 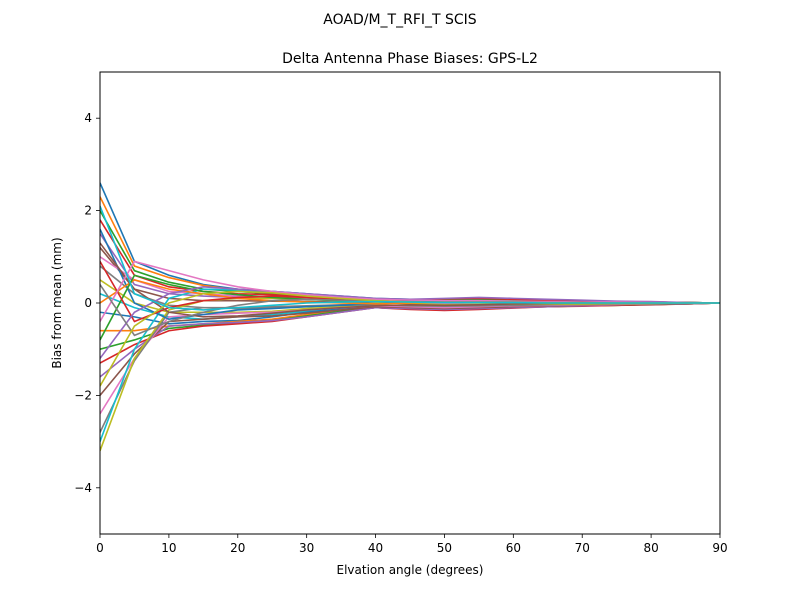 What do you see at coordinates (83, 488) in the screenshot?
I see `y-tick-label: −4` at bounding box center [83, 488].